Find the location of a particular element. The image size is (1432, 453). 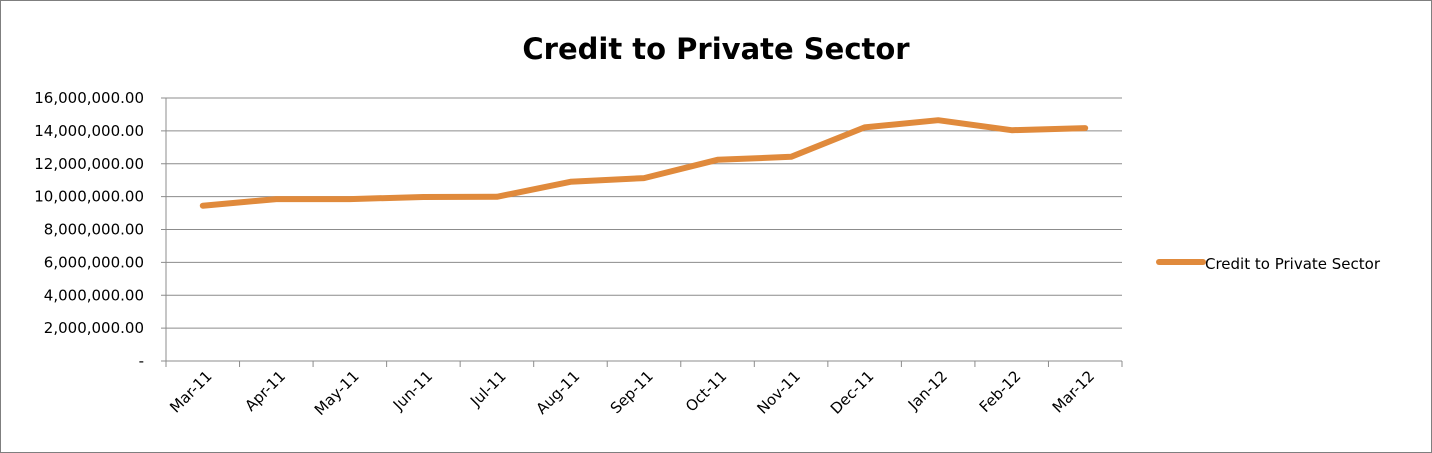

y-tick-label: 2,000,000.00 is located at coordinates (94, 328).